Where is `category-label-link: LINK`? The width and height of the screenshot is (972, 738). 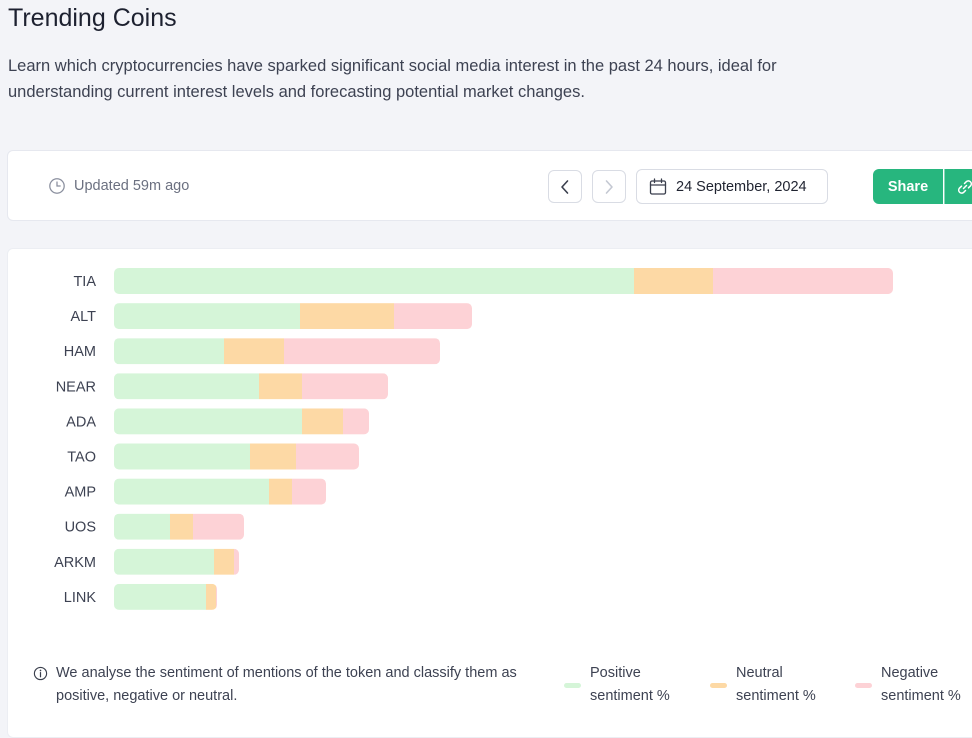 category-label-link: LINK is located at coordinates (80, 598).